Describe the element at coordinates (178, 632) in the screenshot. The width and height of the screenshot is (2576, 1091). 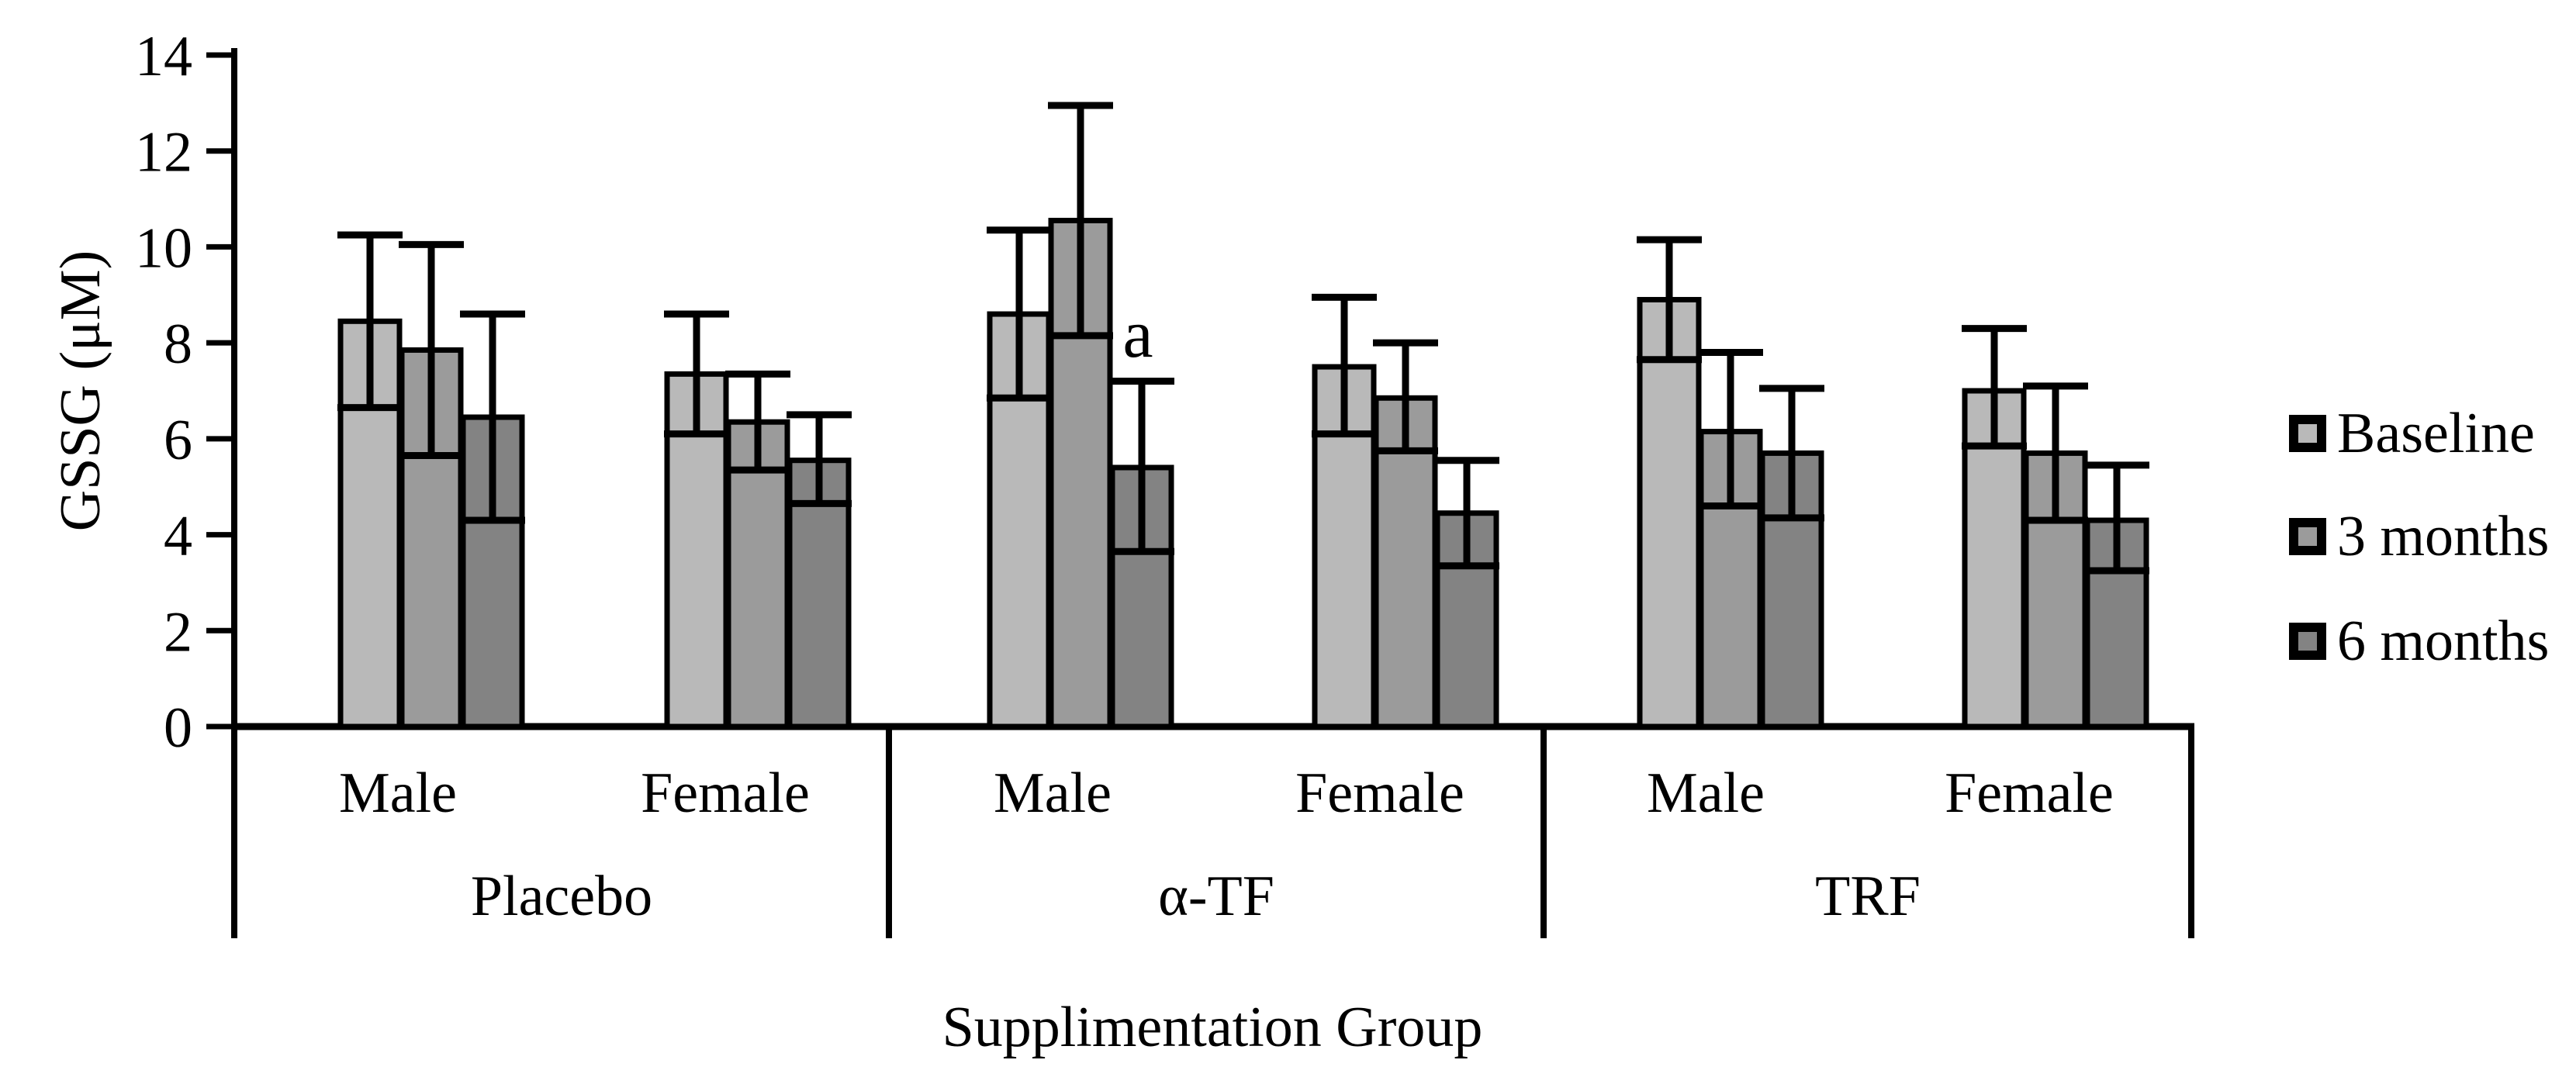
I see `y-tick-label: 2` at that location.